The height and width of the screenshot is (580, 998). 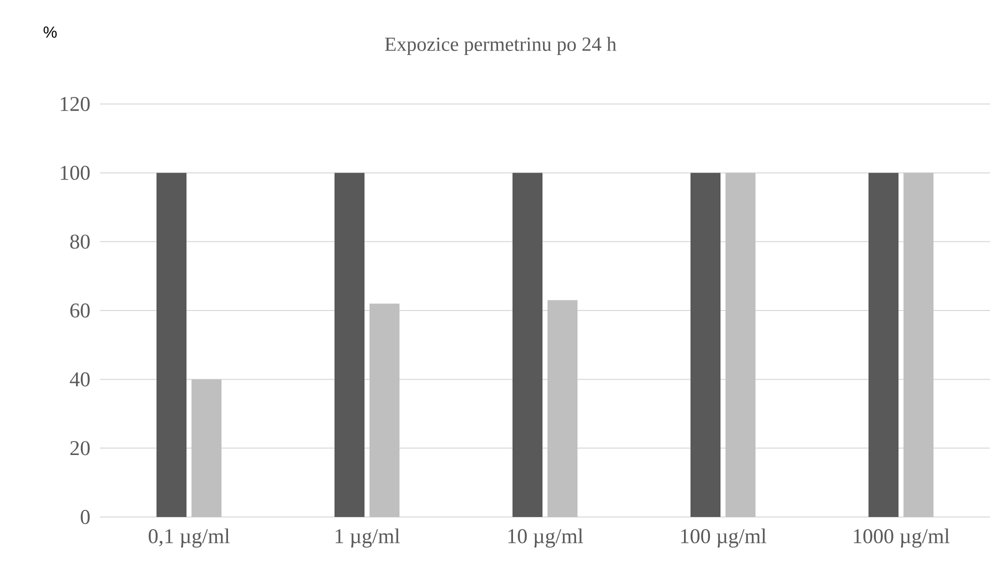 What do you see at coordinates (500, 46) in the screenshot?
I see `chart-title: Expozice permetrinu po 24 h` at bounding box center [500, 46].